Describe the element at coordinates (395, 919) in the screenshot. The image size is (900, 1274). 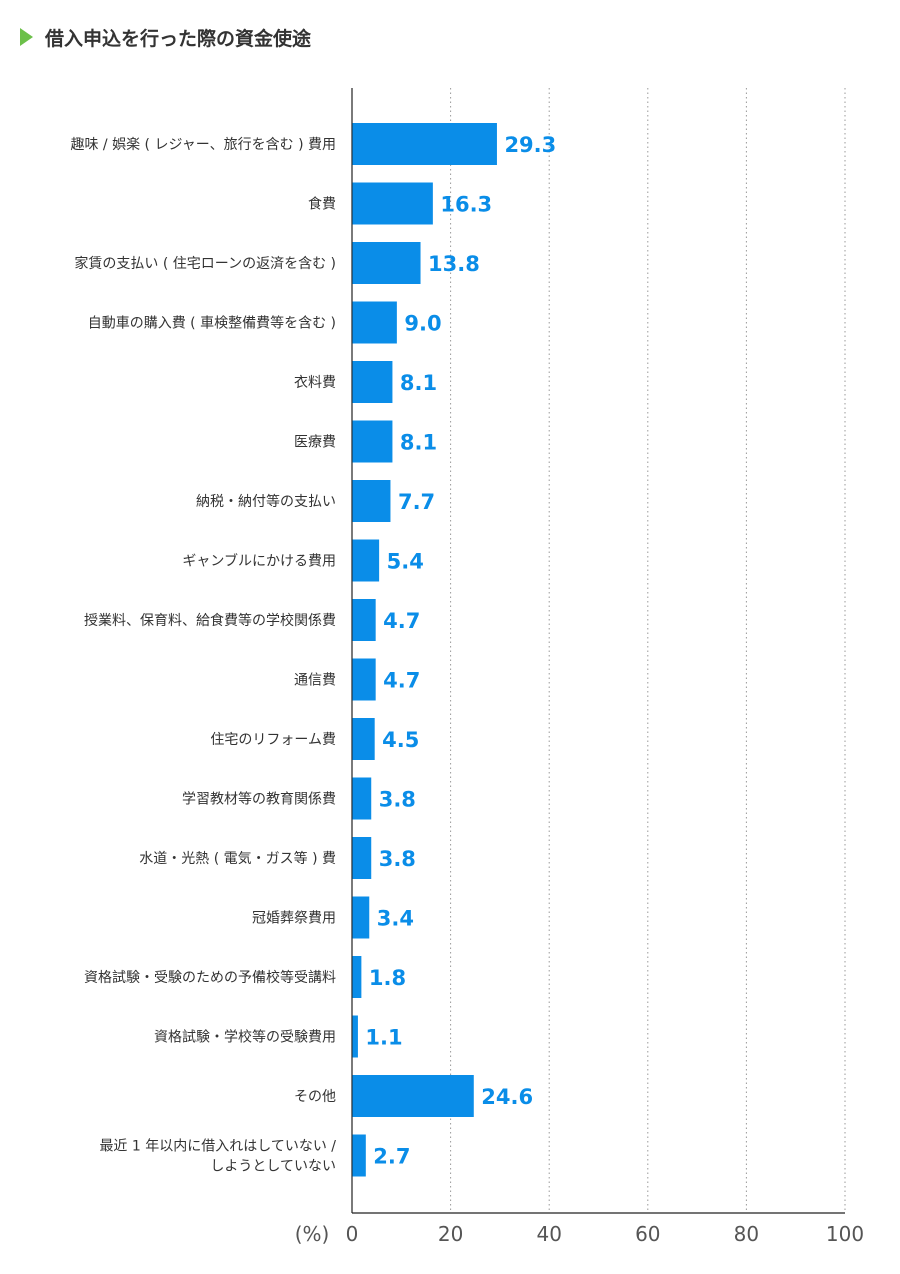
I see `value-label: 3.4` at that location.